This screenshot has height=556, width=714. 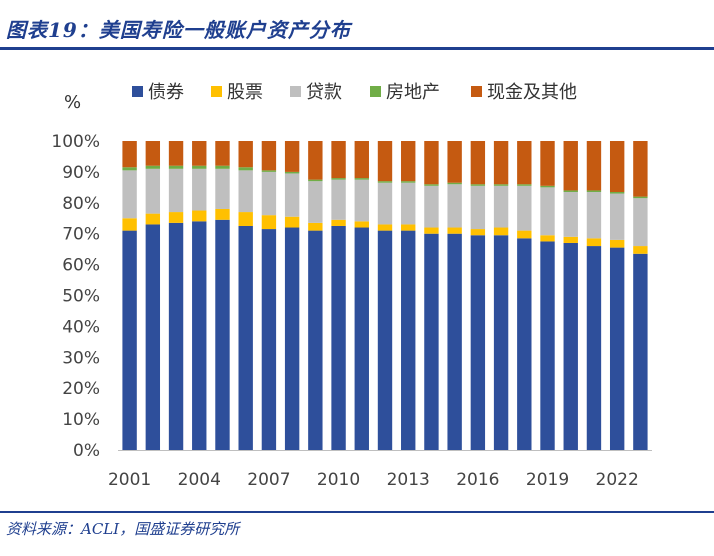 I want to click on x-tick-label: 2007, so click(x=268, y=480).